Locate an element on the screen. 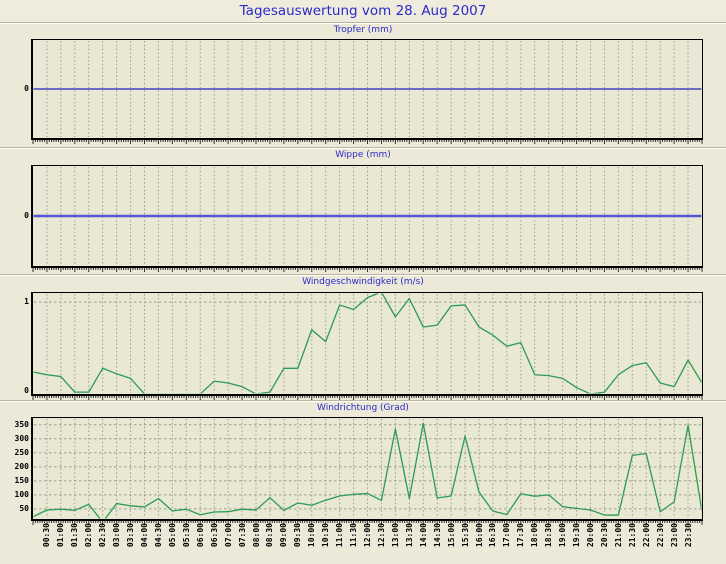 The width and height of the screenshot is (726, 564). x-tick-label: 16:30 is located at coordinates (493, 535).